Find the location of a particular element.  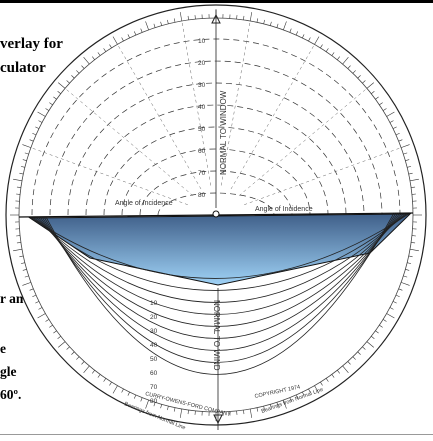

incidence-label-left: Angle of Incidence is located at coordinates (144, 203).